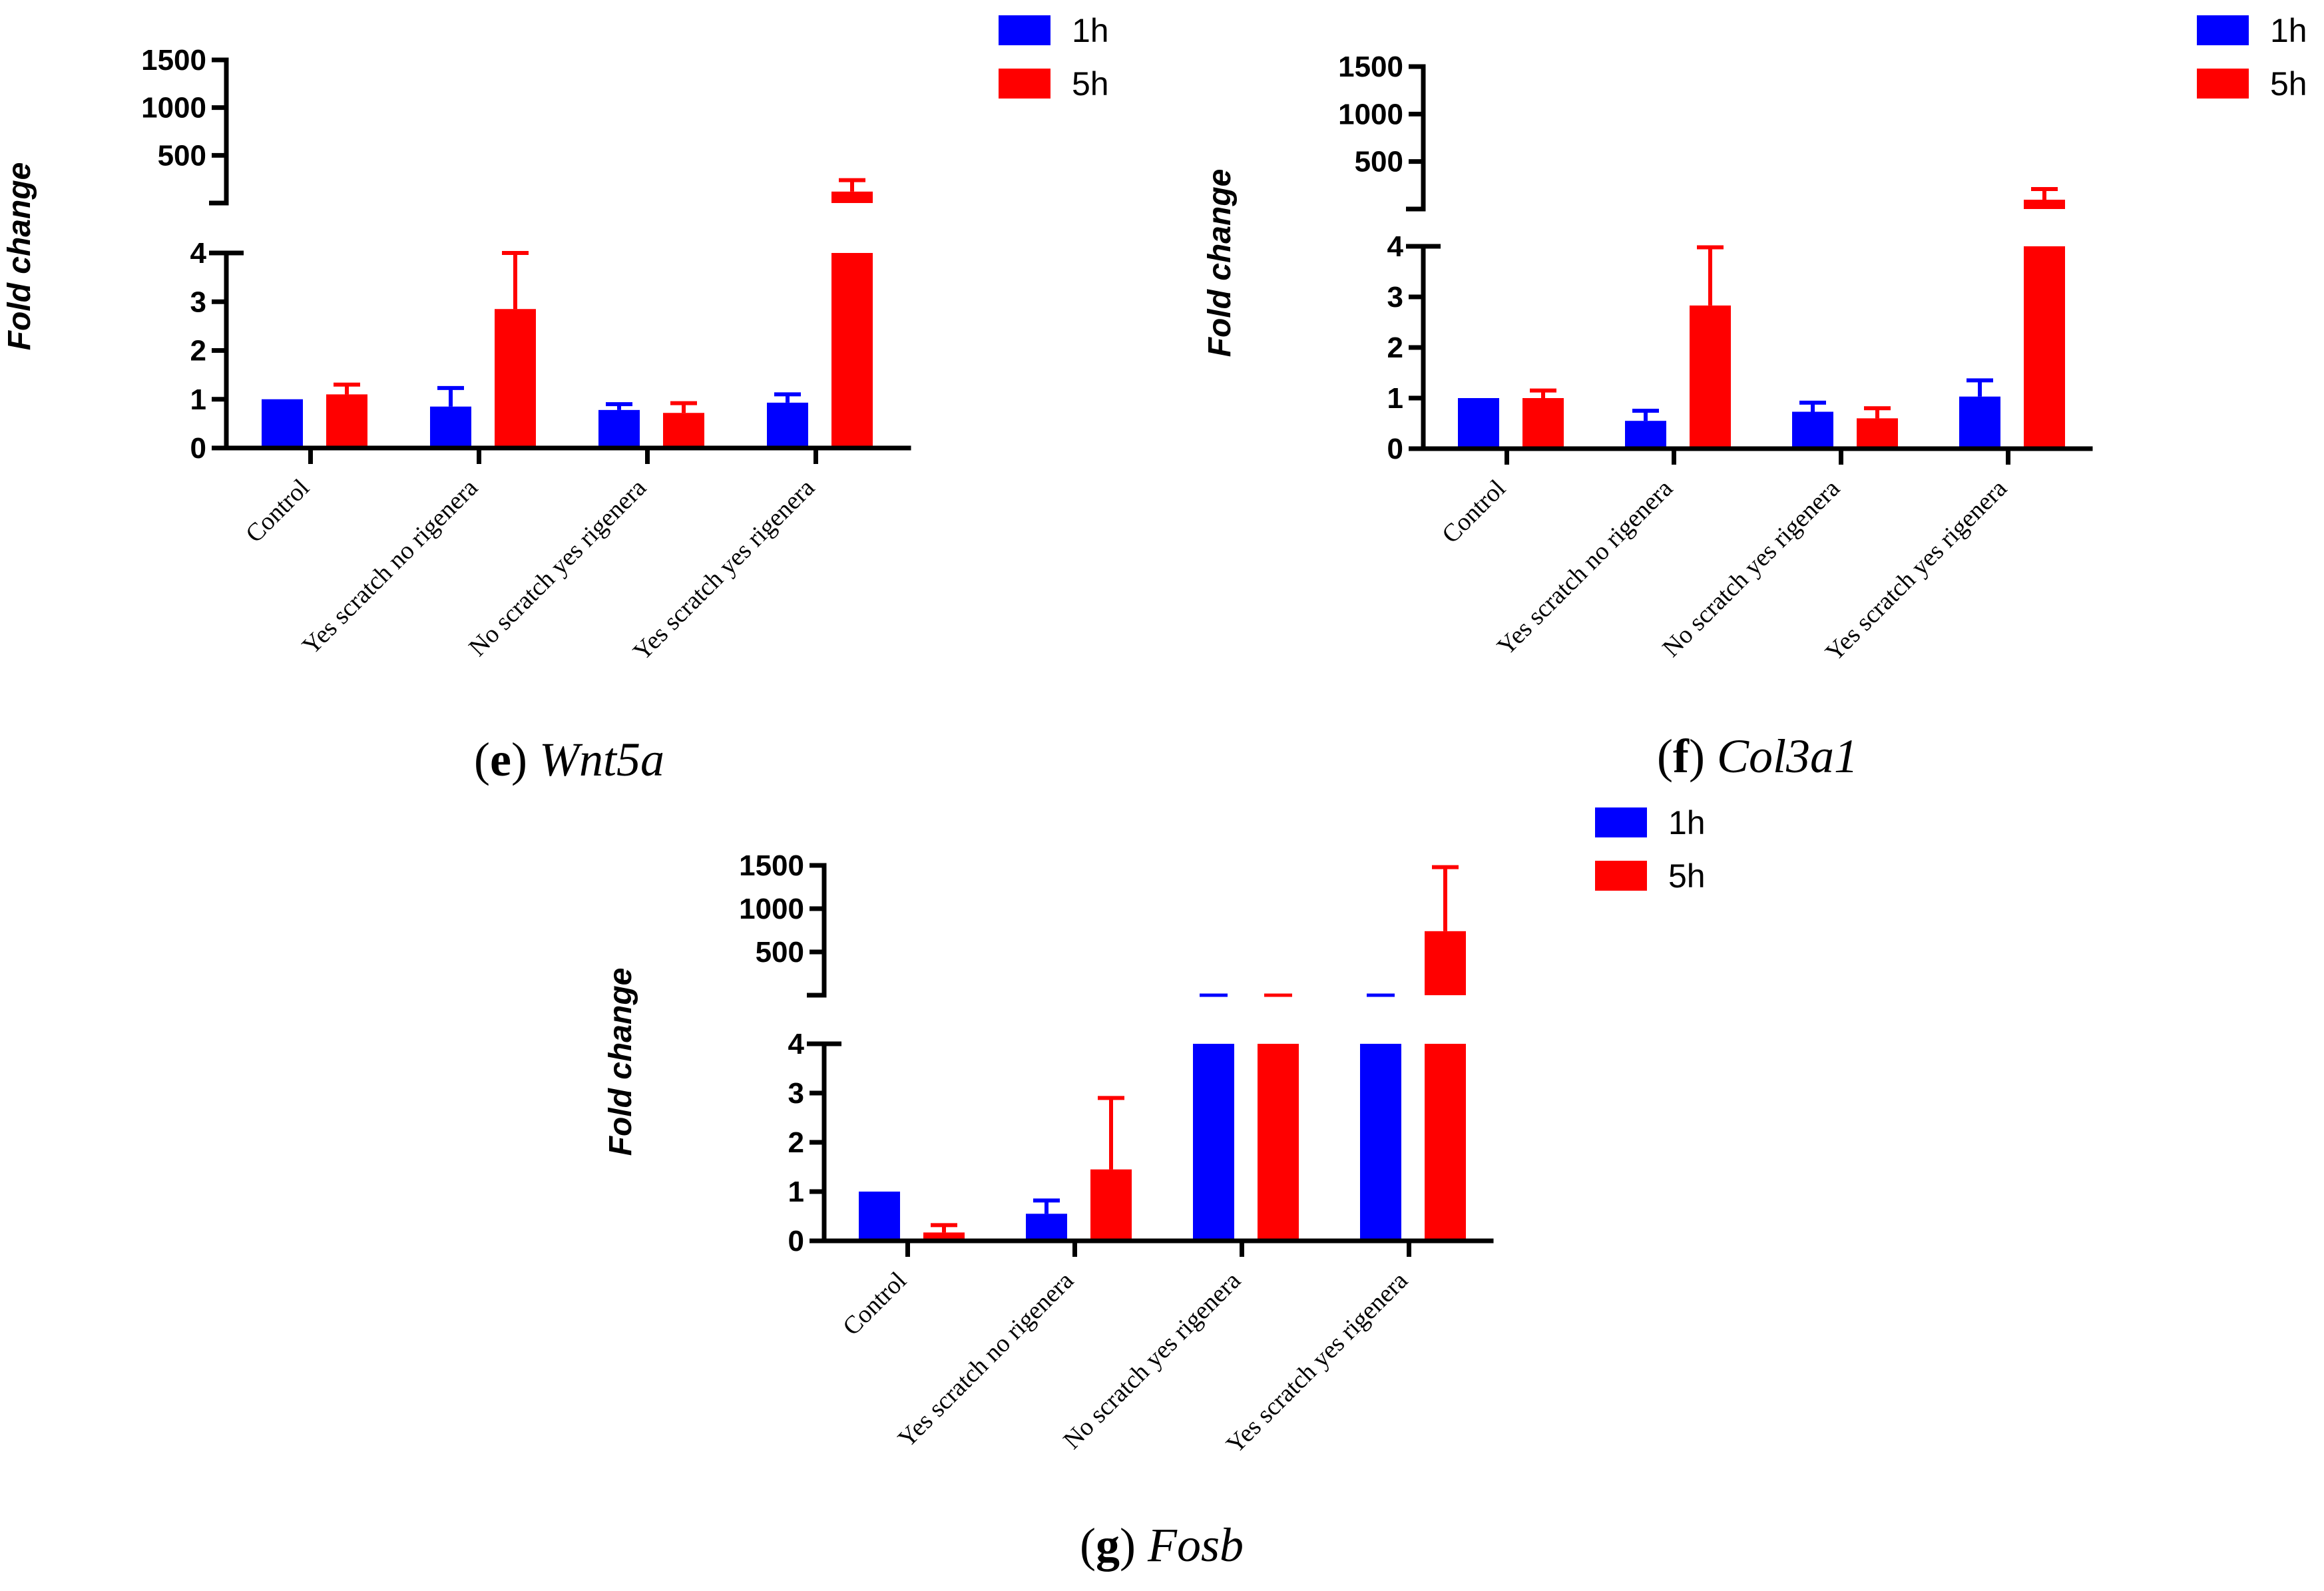  What do you see at coordinates (1682, 756) in the screenshot?
I see `caption-letter: f` at bounding box center [1682, 756].